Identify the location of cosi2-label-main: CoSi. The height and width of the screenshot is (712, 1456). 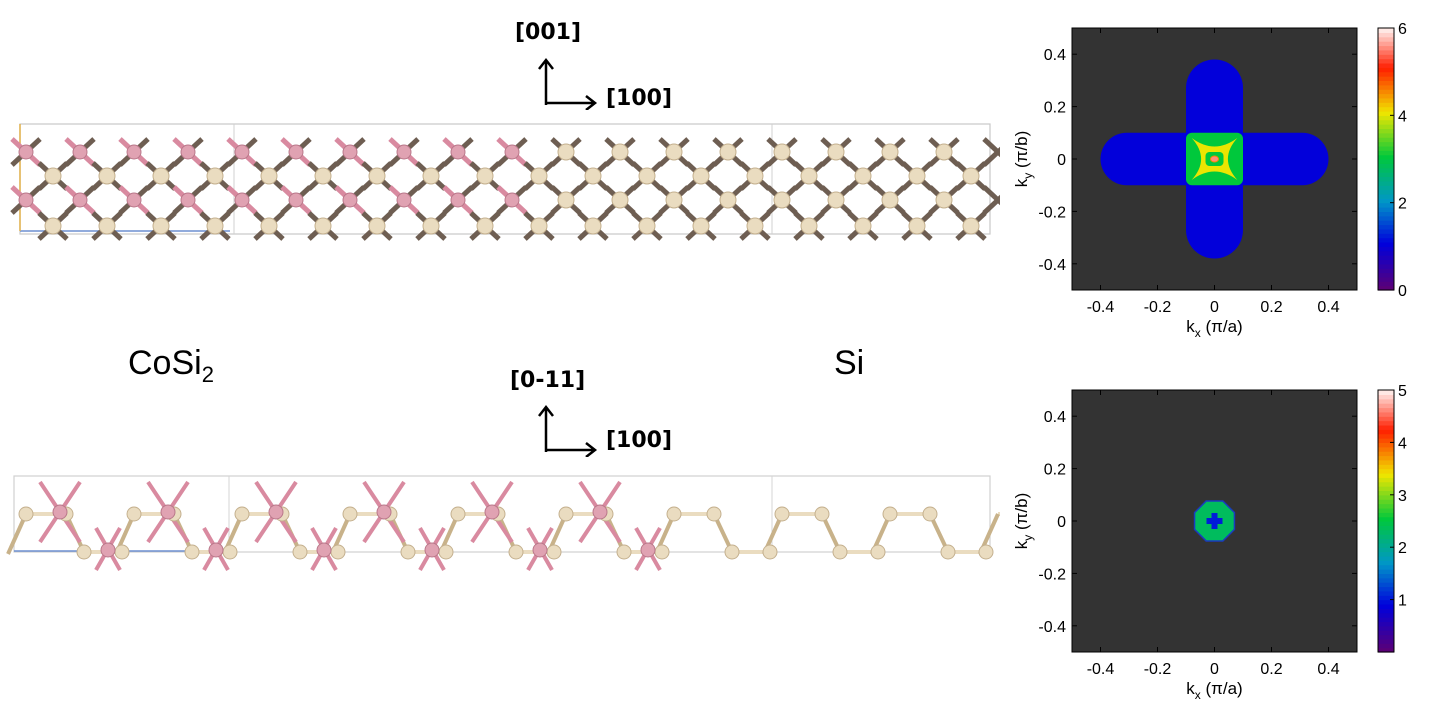
(165, 363).